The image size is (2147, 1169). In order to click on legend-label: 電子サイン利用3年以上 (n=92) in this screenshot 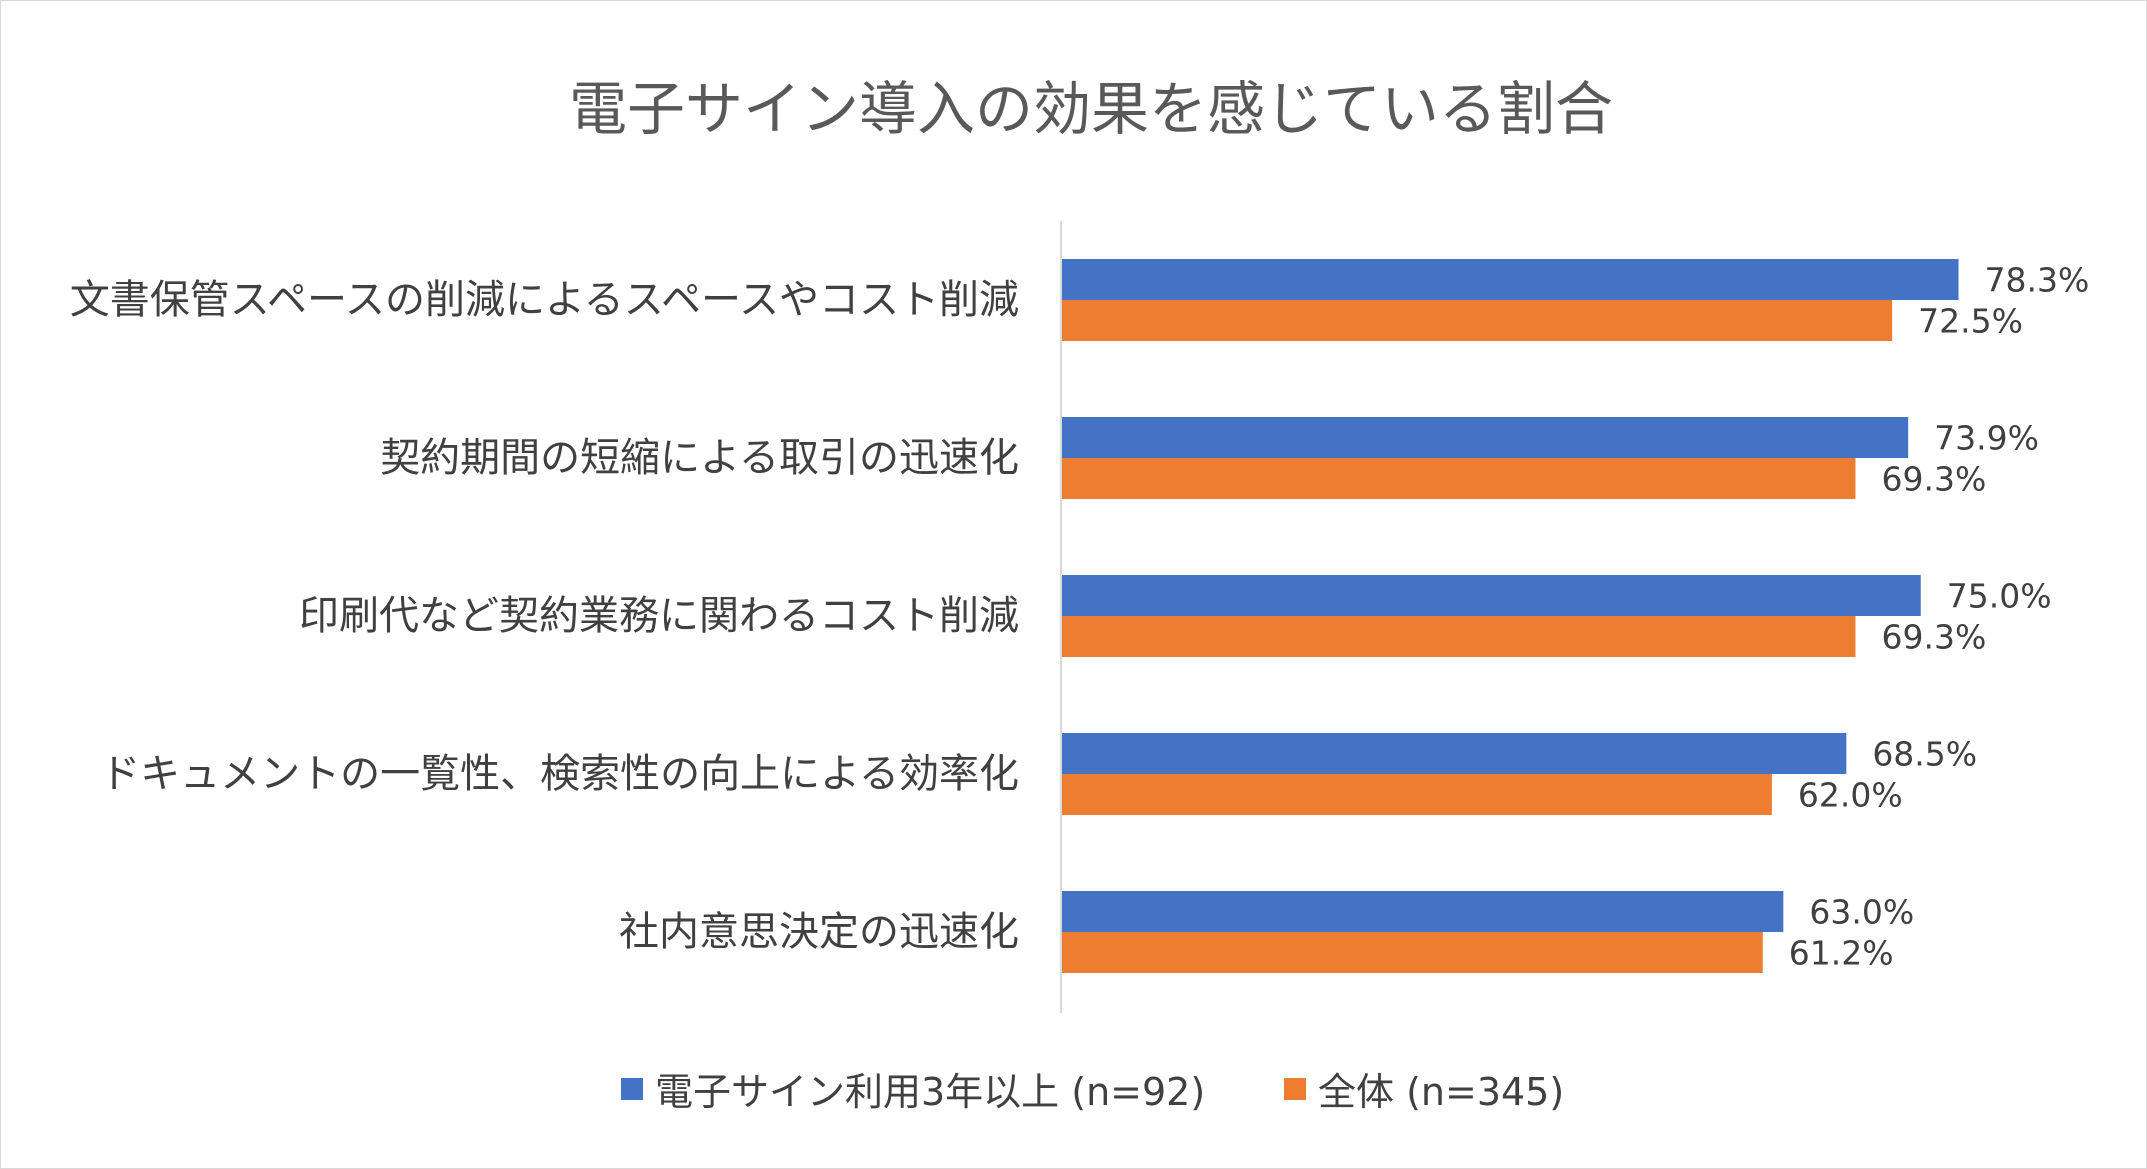, I will do `click(930, 1092)`.